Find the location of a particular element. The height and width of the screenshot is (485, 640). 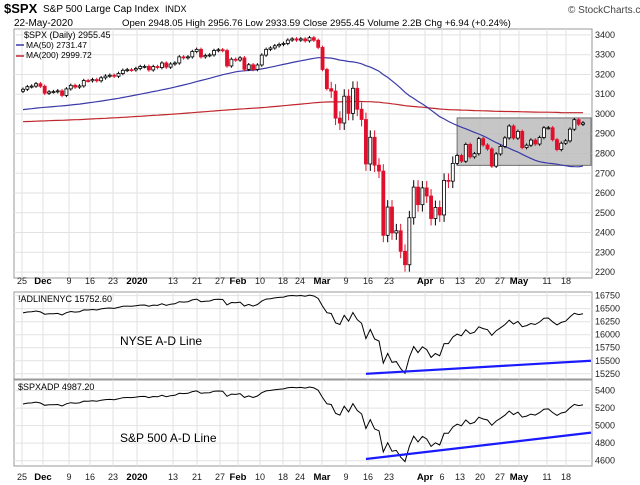

x-tick-label: 25 is located at coordinates (22, 281).